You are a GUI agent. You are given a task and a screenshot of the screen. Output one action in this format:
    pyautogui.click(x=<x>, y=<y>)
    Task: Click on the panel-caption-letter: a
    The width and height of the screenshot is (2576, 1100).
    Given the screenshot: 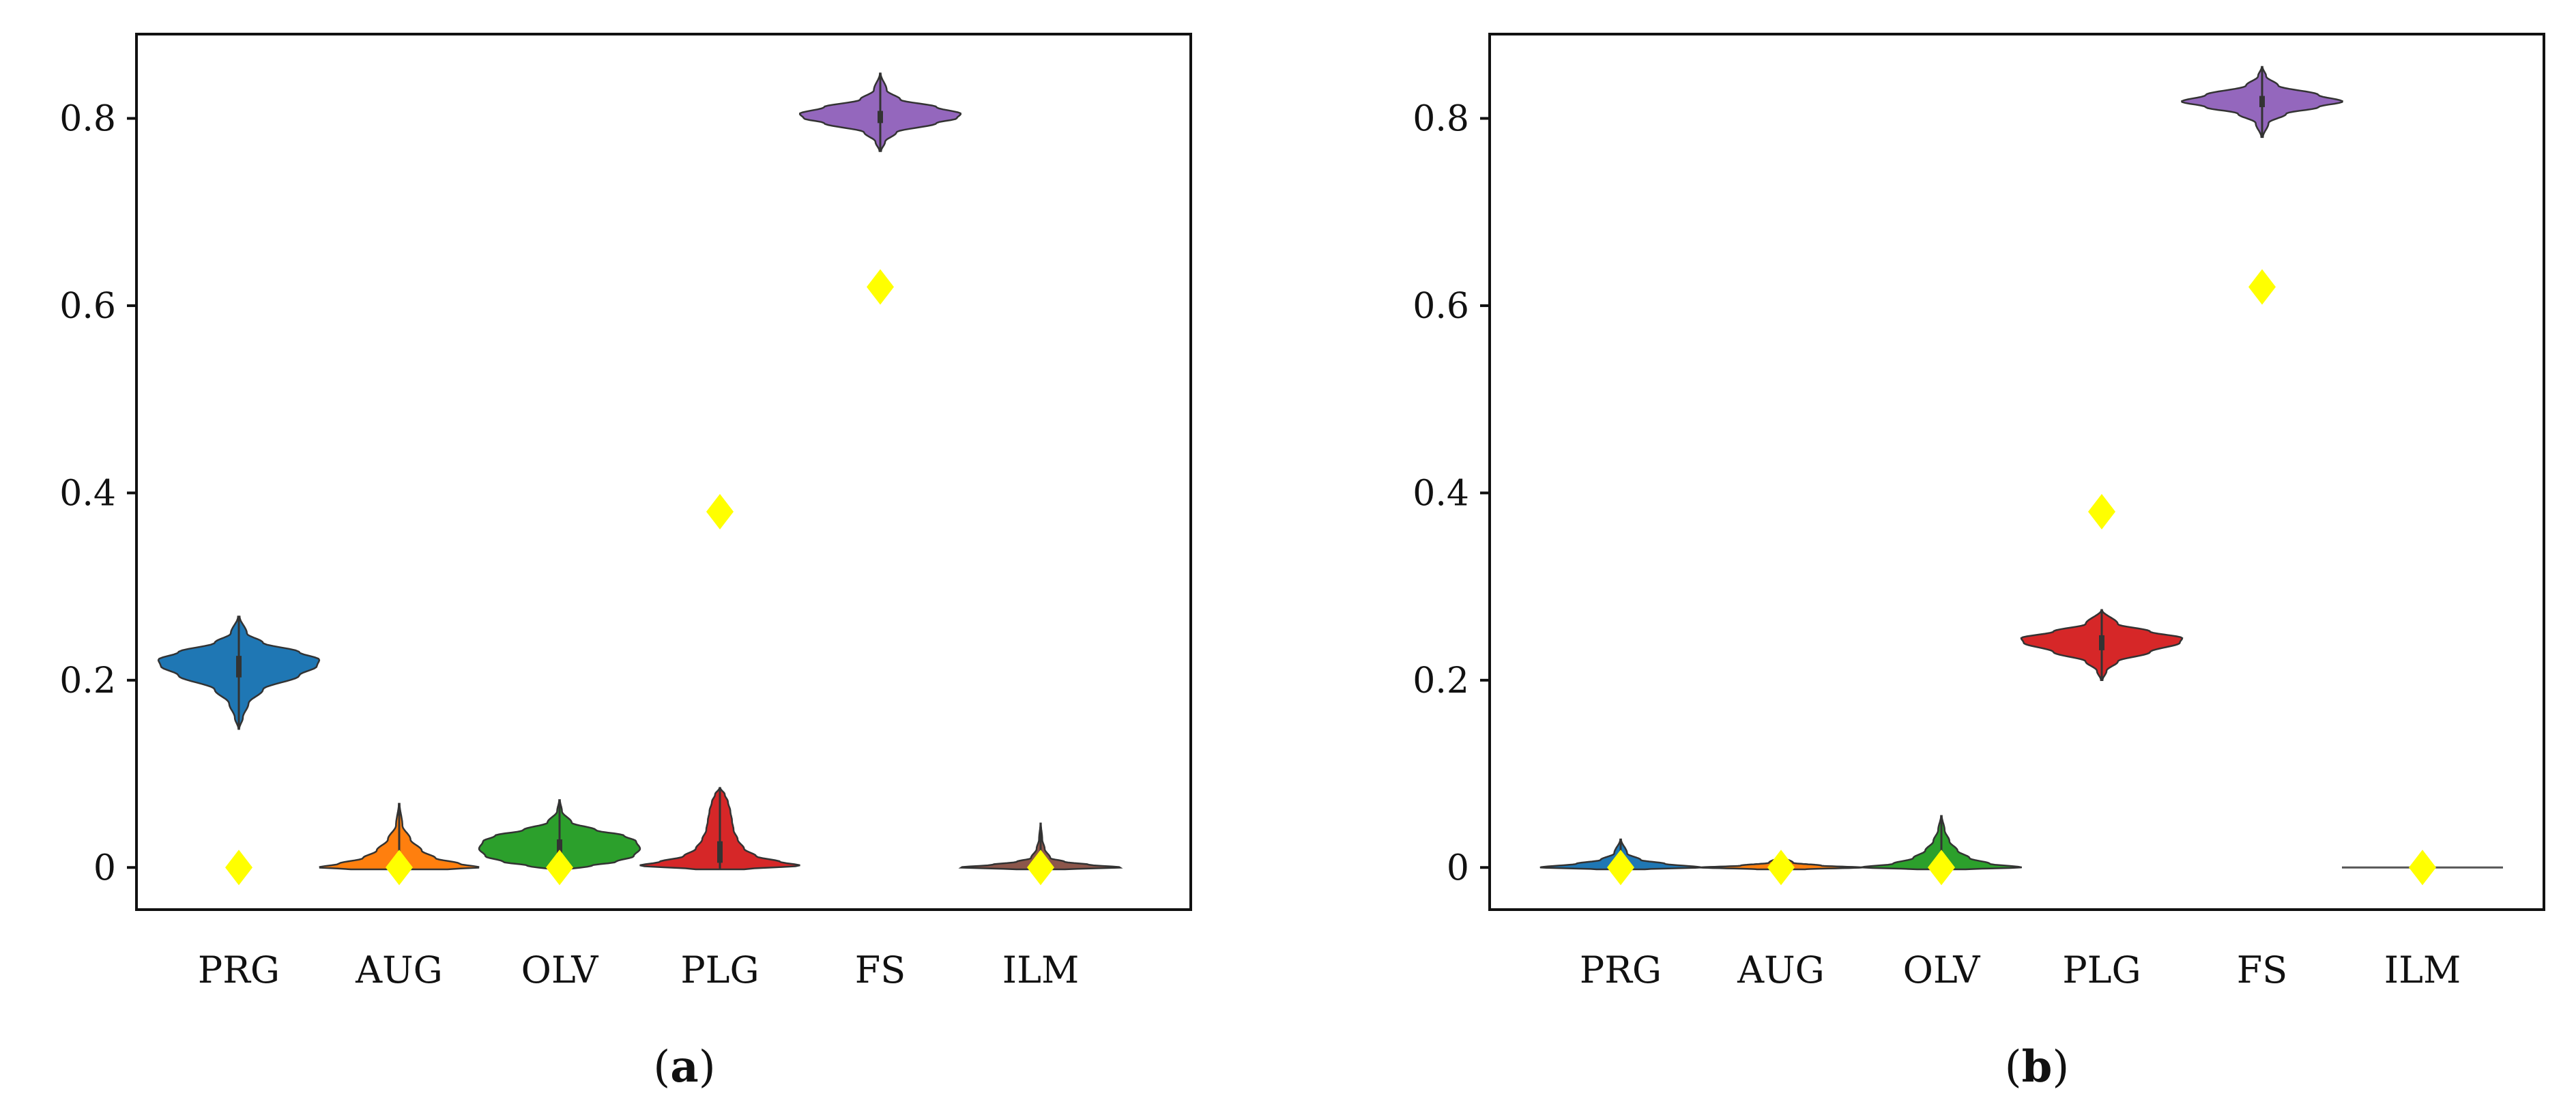 What is the action you would take?
    pyautogui.click(x=684, y=1066)
    